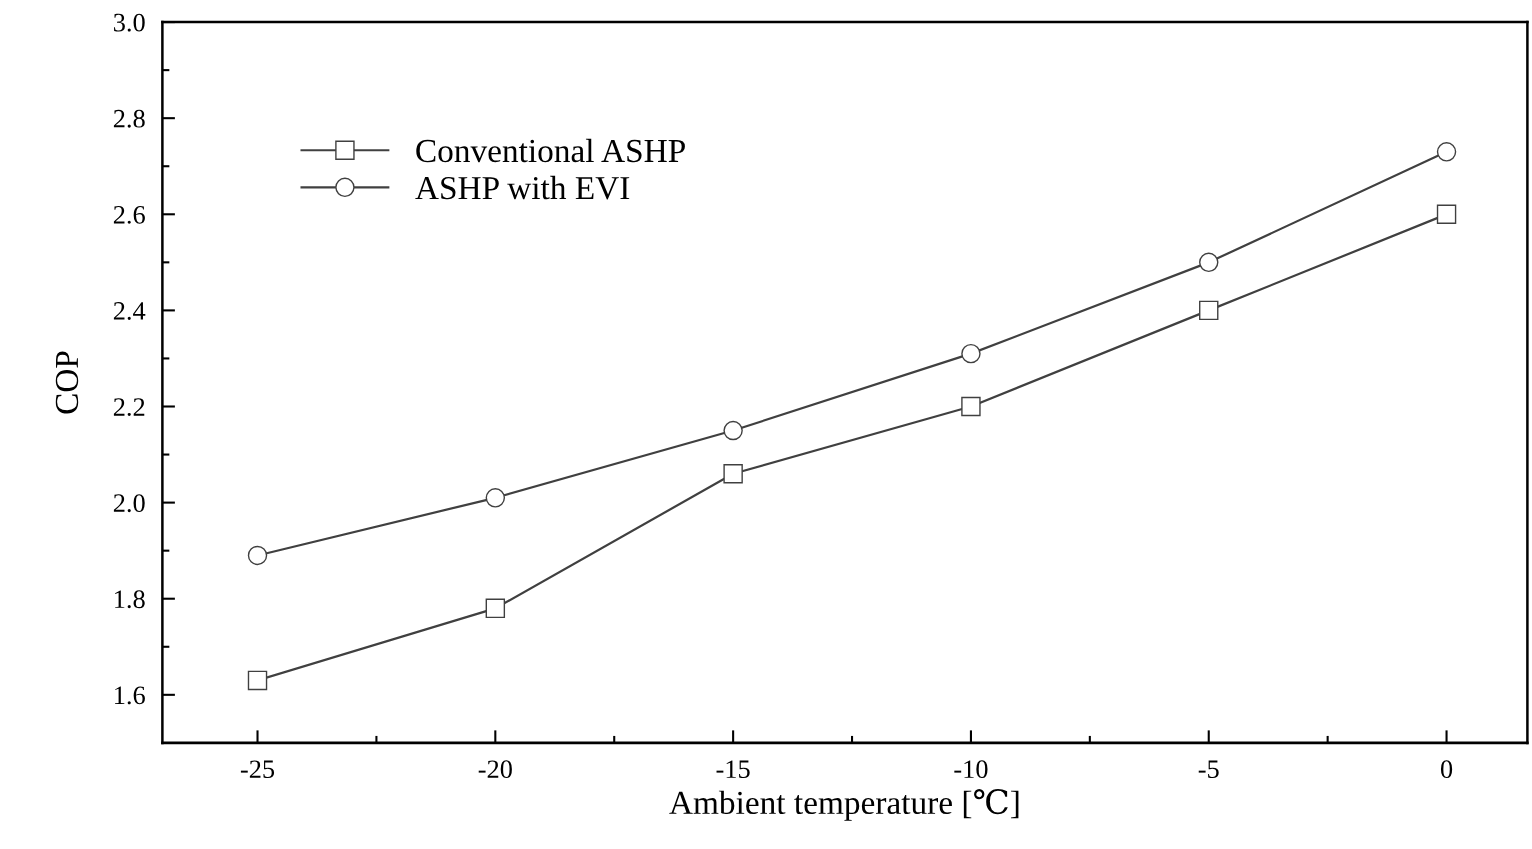  Describe the element at coordinates (129, 407) in the screenshot. I see `y-tick-label: 2.2` at that location.